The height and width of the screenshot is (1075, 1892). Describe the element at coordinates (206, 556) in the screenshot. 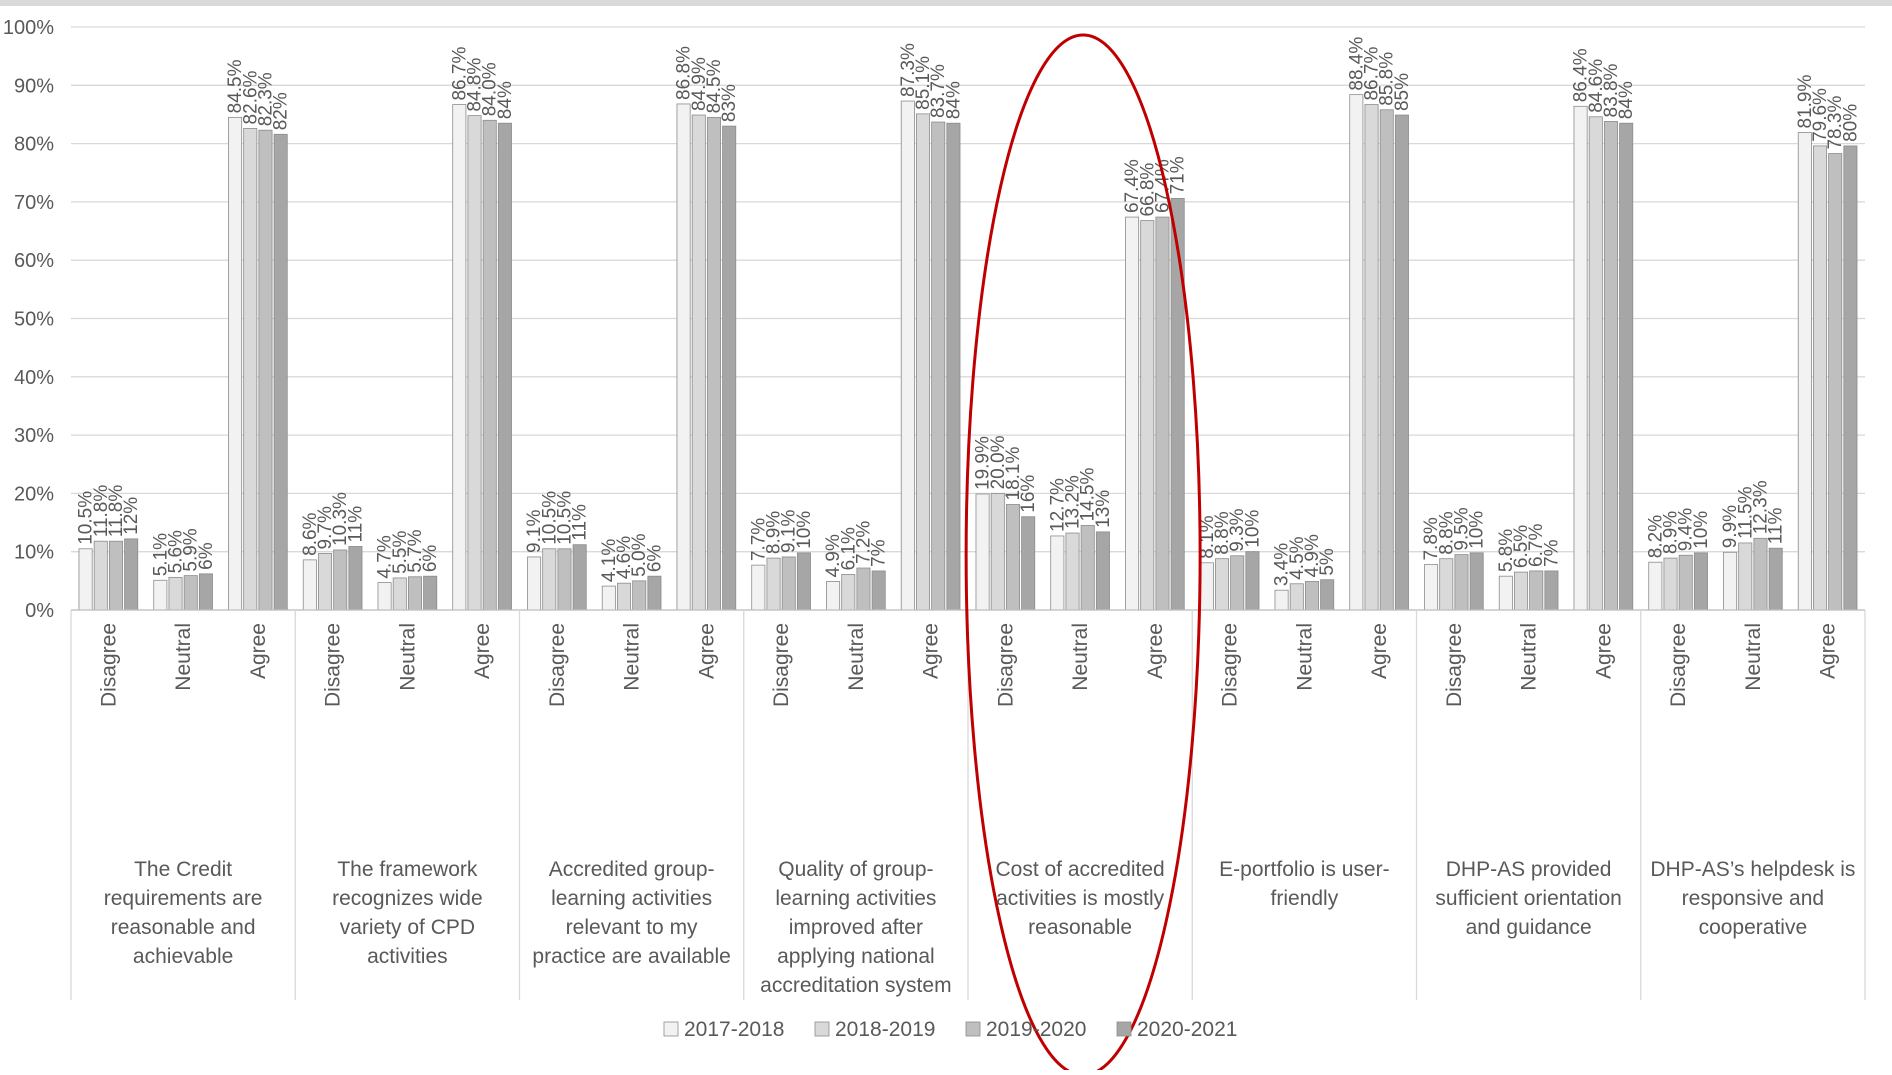

I see `data-label: 6%` at that location.